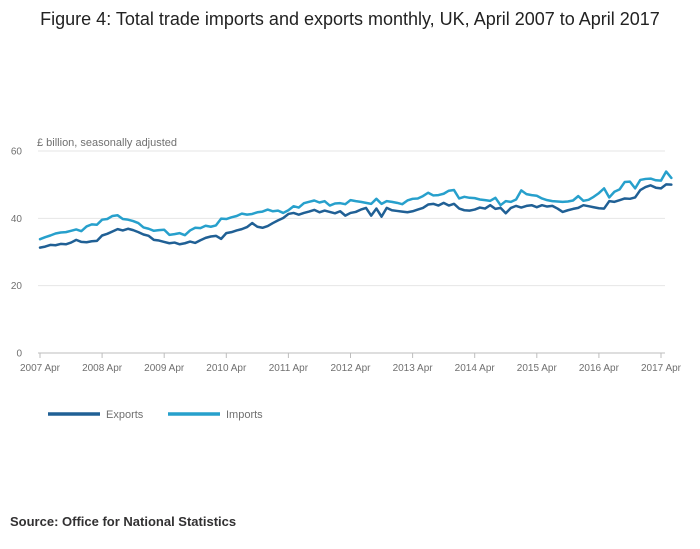 The image size is (700, 549). Describe the element at coordinates (475, 368) in the screenshot. I see `x-tick-label: 2014 Apr` at that location.